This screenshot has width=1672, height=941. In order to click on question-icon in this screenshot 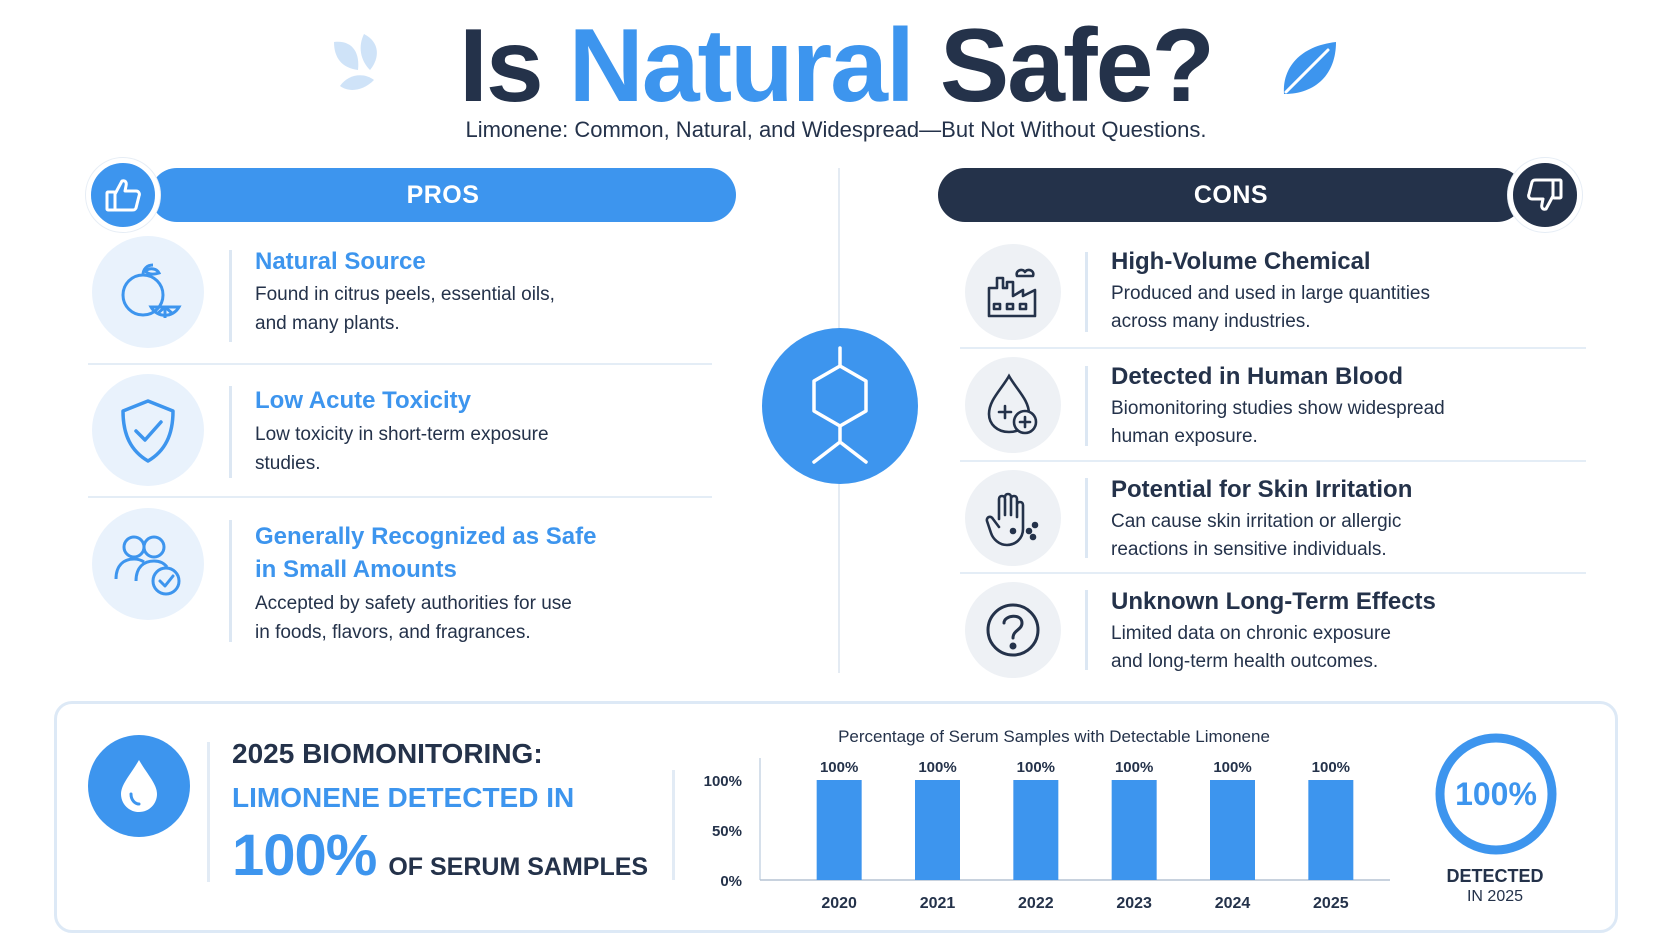, I will do `click(1013, 630)`.